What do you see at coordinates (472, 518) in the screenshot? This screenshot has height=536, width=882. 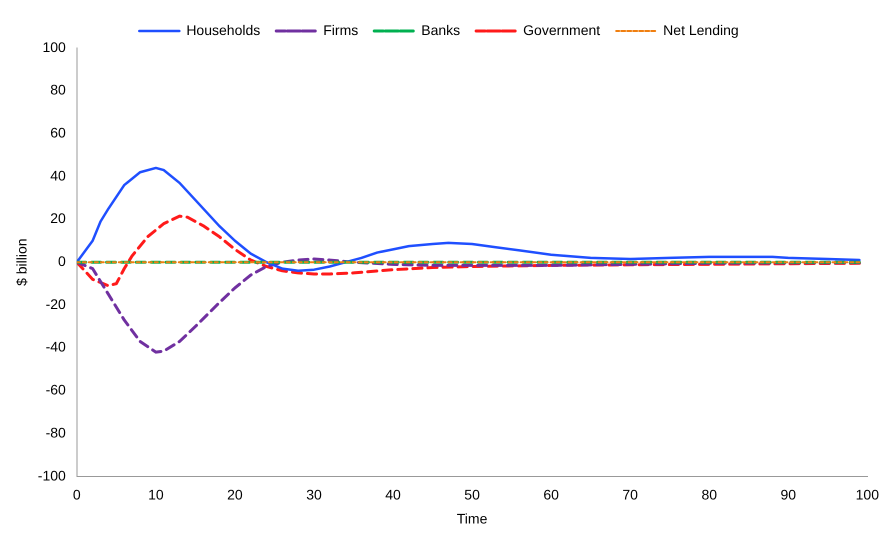 I see `x-axis-title: Time` at bounding box center [472, 518].